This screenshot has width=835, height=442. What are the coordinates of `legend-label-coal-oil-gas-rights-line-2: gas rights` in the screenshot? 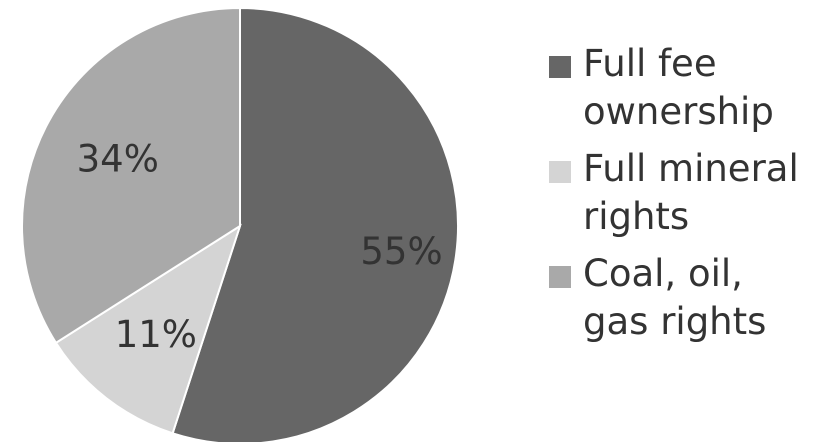 It's located at (675, 321).